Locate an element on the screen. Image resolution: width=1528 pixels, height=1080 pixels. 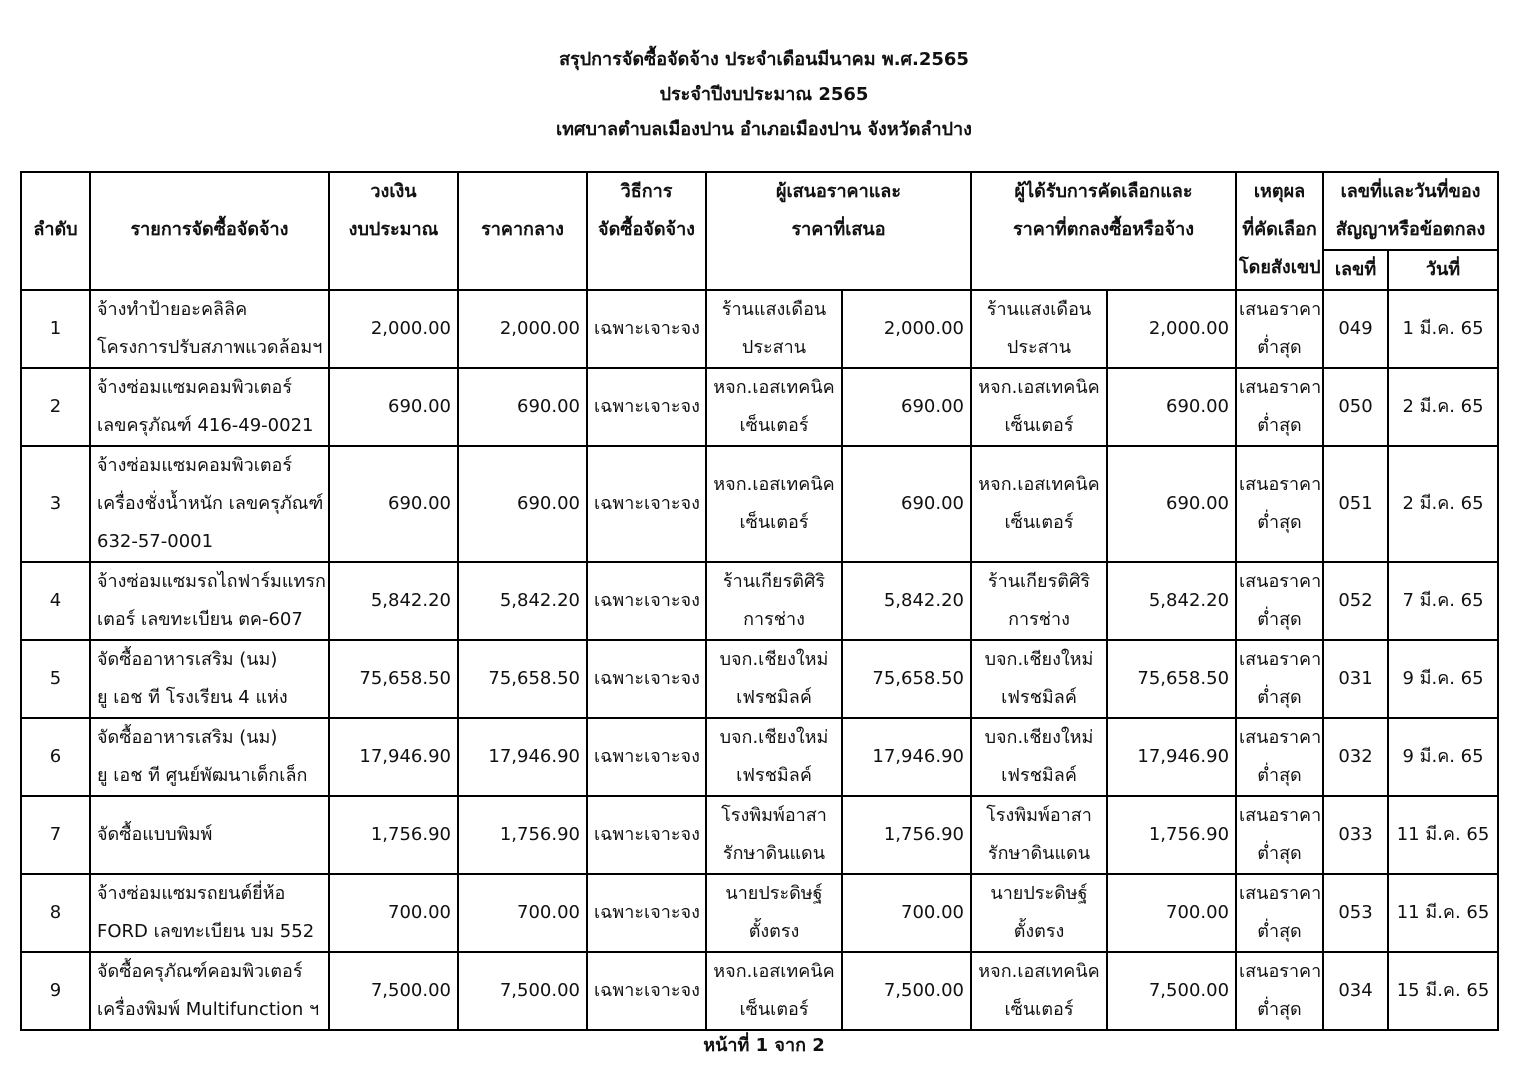
cell-agreed-price: 2,000.00 is located at coordinates (1171, 329).